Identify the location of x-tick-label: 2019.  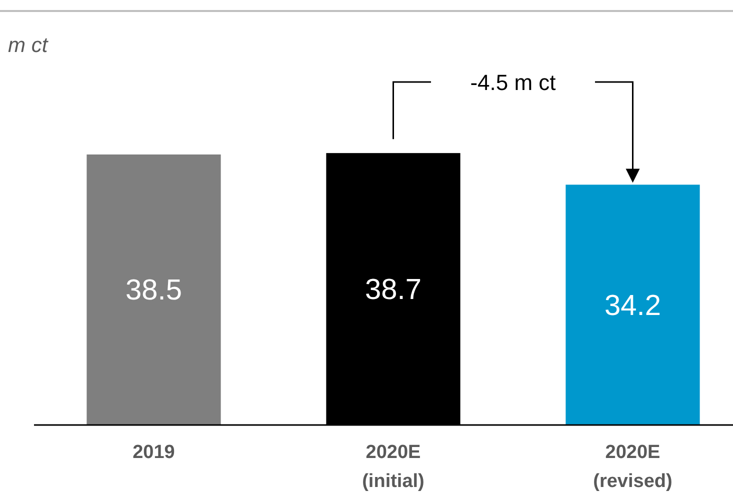
(153, 452).